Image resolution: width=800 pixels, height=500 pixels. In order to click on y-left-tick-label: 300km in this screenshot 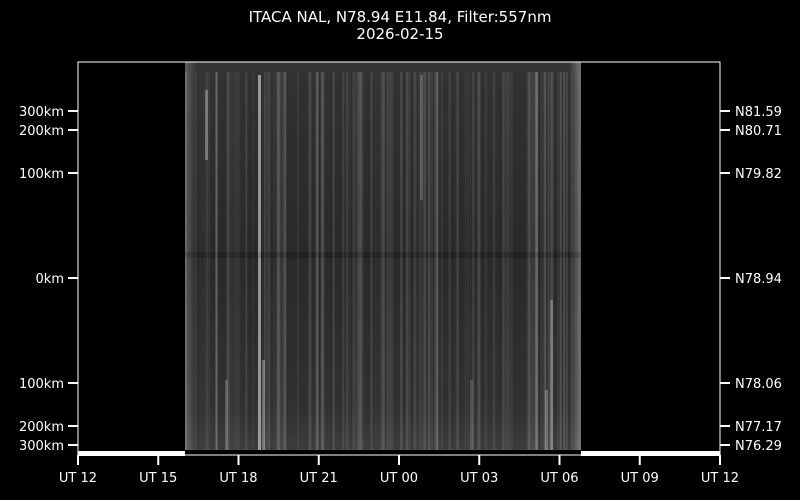, I will do `click(41, 446)`.